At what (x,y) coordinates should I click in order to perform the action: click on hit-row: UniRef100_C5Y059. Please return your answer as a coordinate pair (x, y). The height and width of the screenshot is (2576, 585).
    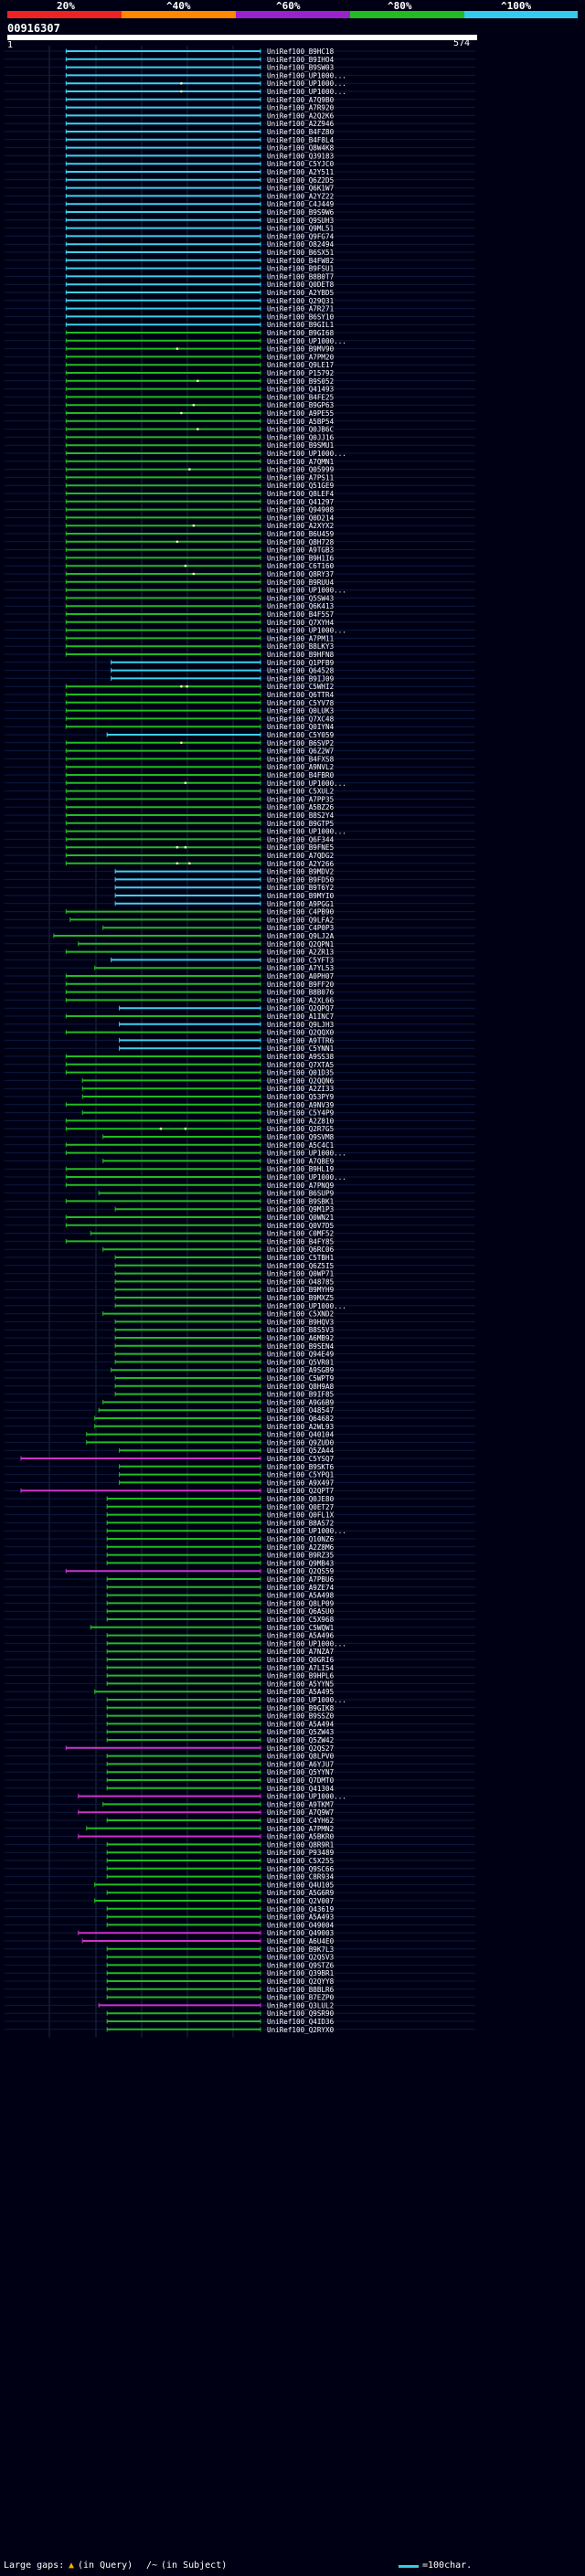
    Looking at the image, I should click on (240, 735).